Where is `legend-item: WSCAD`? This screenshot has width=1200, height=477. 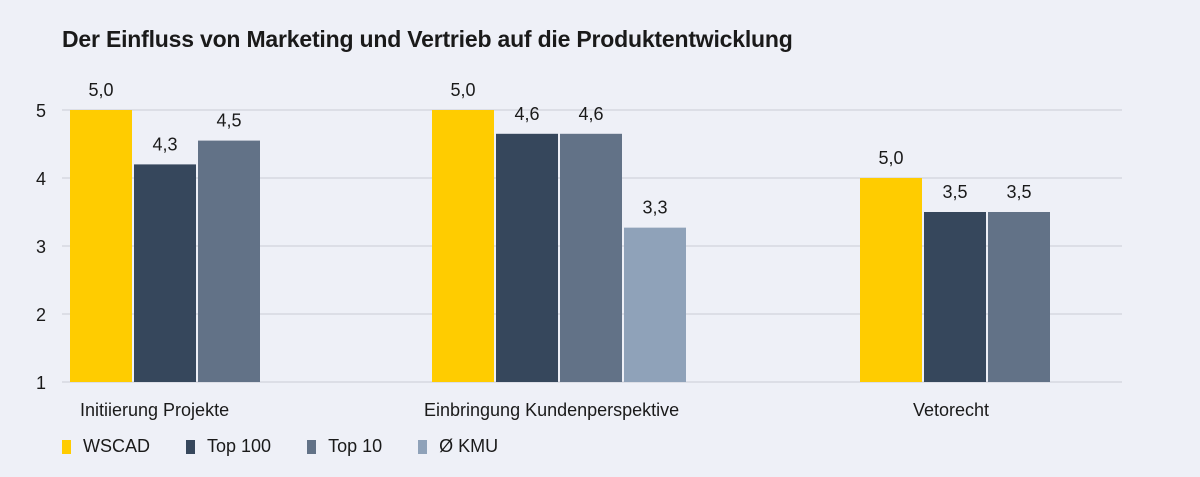
legend-item: WSCAD is located at coordinates (106, 446).